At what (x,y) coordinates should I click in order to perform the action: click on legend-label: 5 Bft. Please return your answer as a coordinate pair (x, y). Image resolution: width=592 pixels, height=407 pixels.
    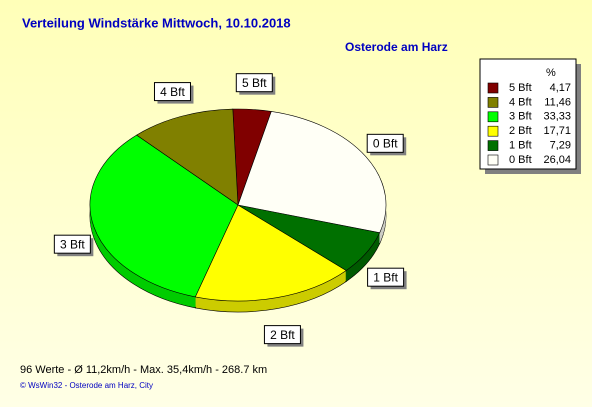
    Looking at the image, I should click on (520, 88).